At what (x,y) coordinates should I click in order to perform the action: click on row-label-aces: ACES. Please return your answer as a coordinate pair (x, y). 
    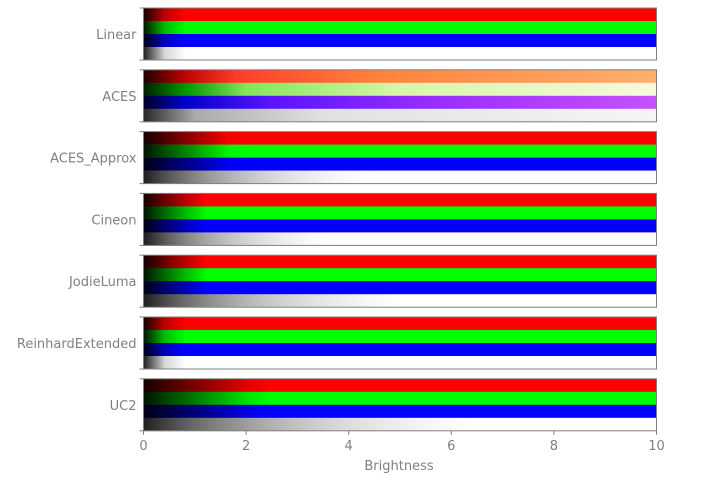
    Looking at the image, I should click on (119, 97).